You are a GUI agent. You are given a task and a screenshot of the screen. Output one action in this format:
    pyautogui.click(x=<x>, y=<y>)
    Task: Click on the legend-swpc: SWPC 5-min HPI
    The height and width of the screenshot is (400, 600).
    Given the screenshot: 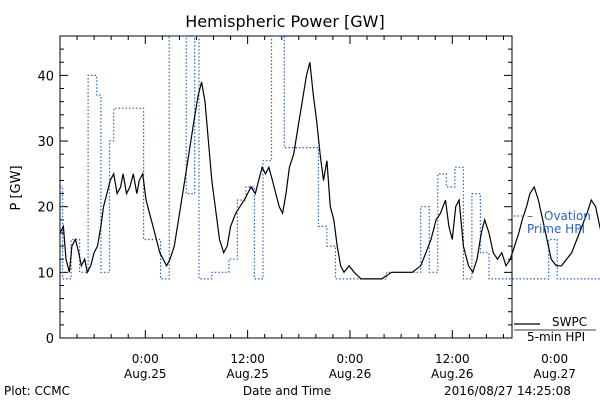 What is the action you would take?
    pyautogui.click(x=555, y=329)
    